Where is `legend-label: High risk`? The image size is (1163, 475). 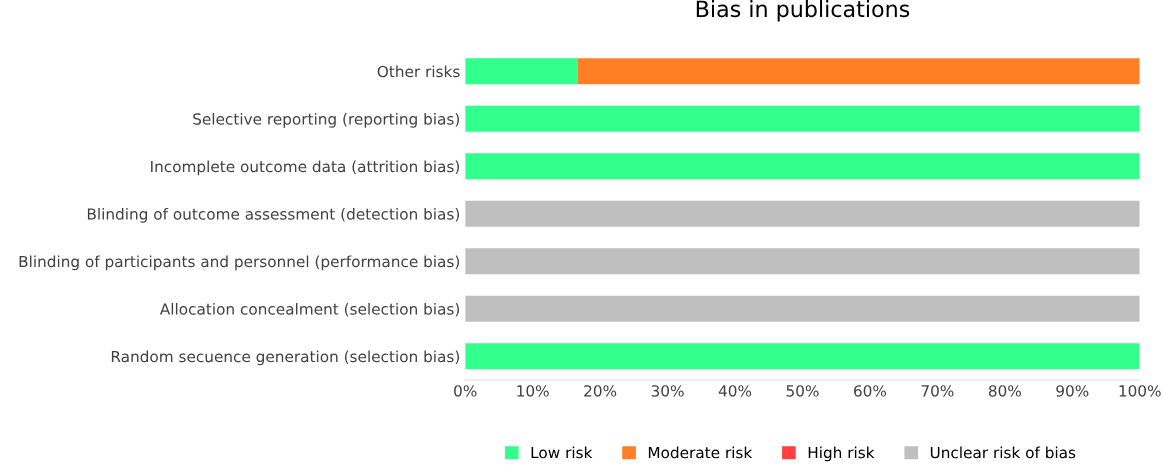
legend-label: High risk is located at coordinates (841, 454).